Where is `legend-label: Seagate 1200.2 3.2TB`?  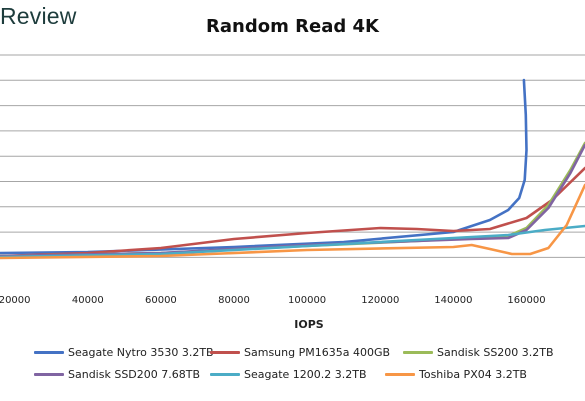 legend-label: Seagate 1200.2 3.2TB is located at coordinates (305, 374).